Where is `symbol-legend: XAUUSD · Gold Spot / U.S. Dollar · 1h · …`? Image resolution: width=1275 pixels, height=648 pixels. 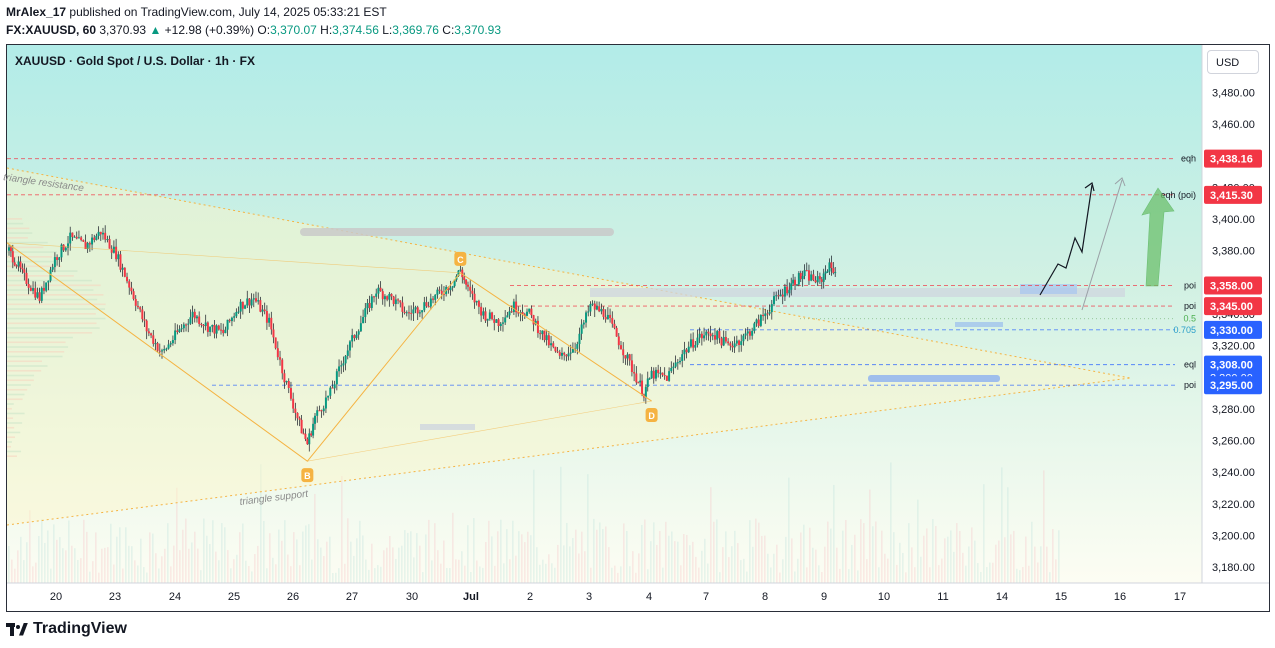 symbol-legend: XAUUSD · Gold Spot / U.S. Dollar · 1h · … is located at coordinates (135, 61).